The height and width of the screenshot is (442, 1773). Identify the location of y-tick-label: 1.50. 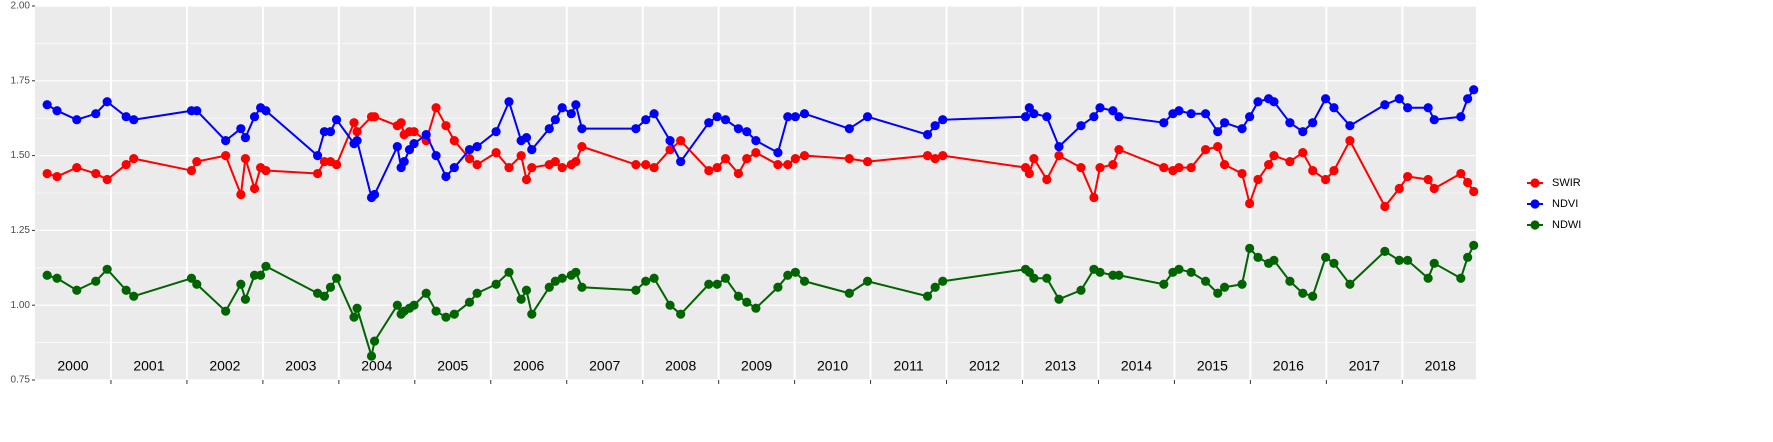
(21, 155).